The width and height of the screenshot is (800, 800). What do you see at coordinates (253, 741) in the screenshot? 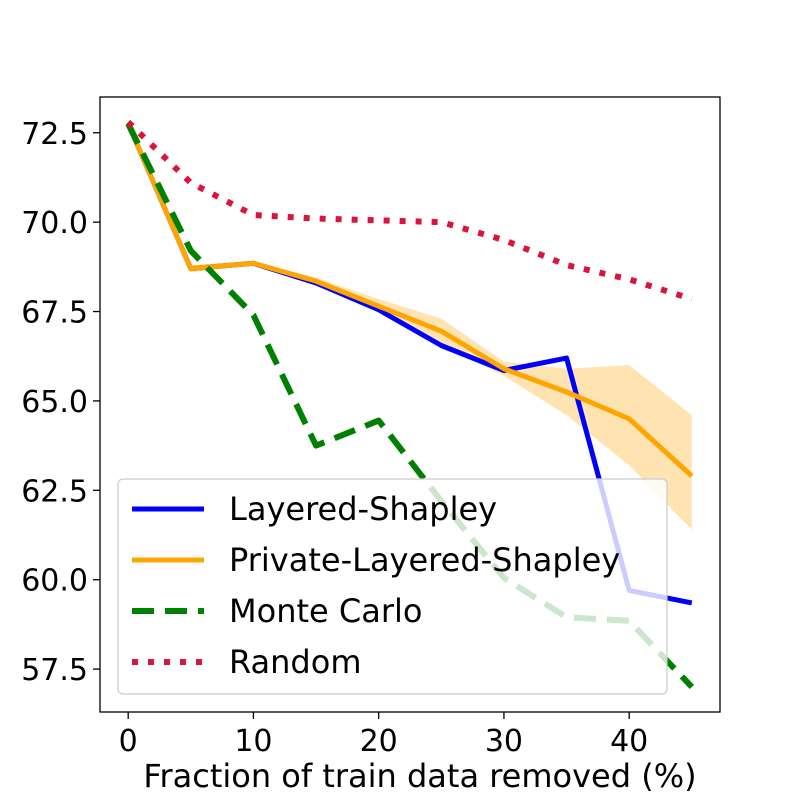
I see `x-tick-label: 10` at bounding box center [253, 741].